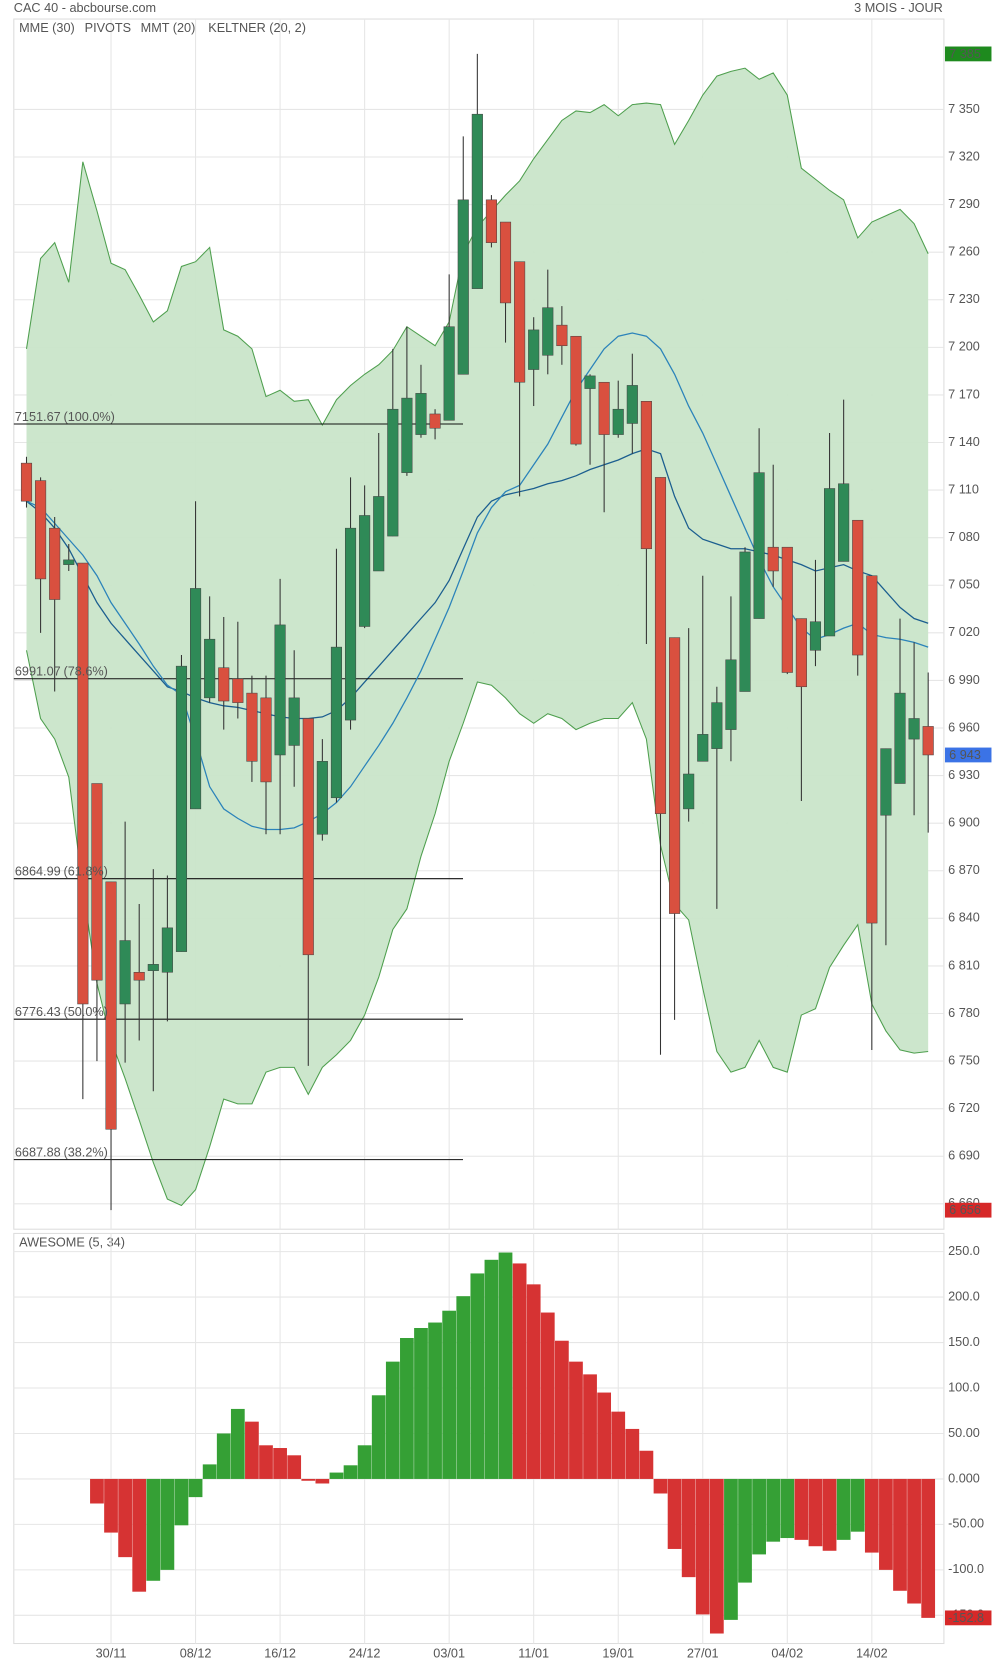 This screenshot has width=1000, height=1671. What do you see at coordinates (964, 109) in the screenshot?
I see `y-tick-label: 7 350` at bounding box center [964, 109].